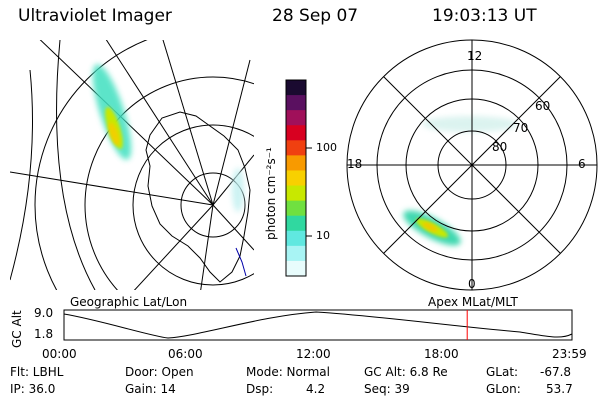 The width and height of the screenshot is (600, 400). Describe the element at coordinates (582, 164) in the screenshot. I see `mlt-label-6: 6` at that location.